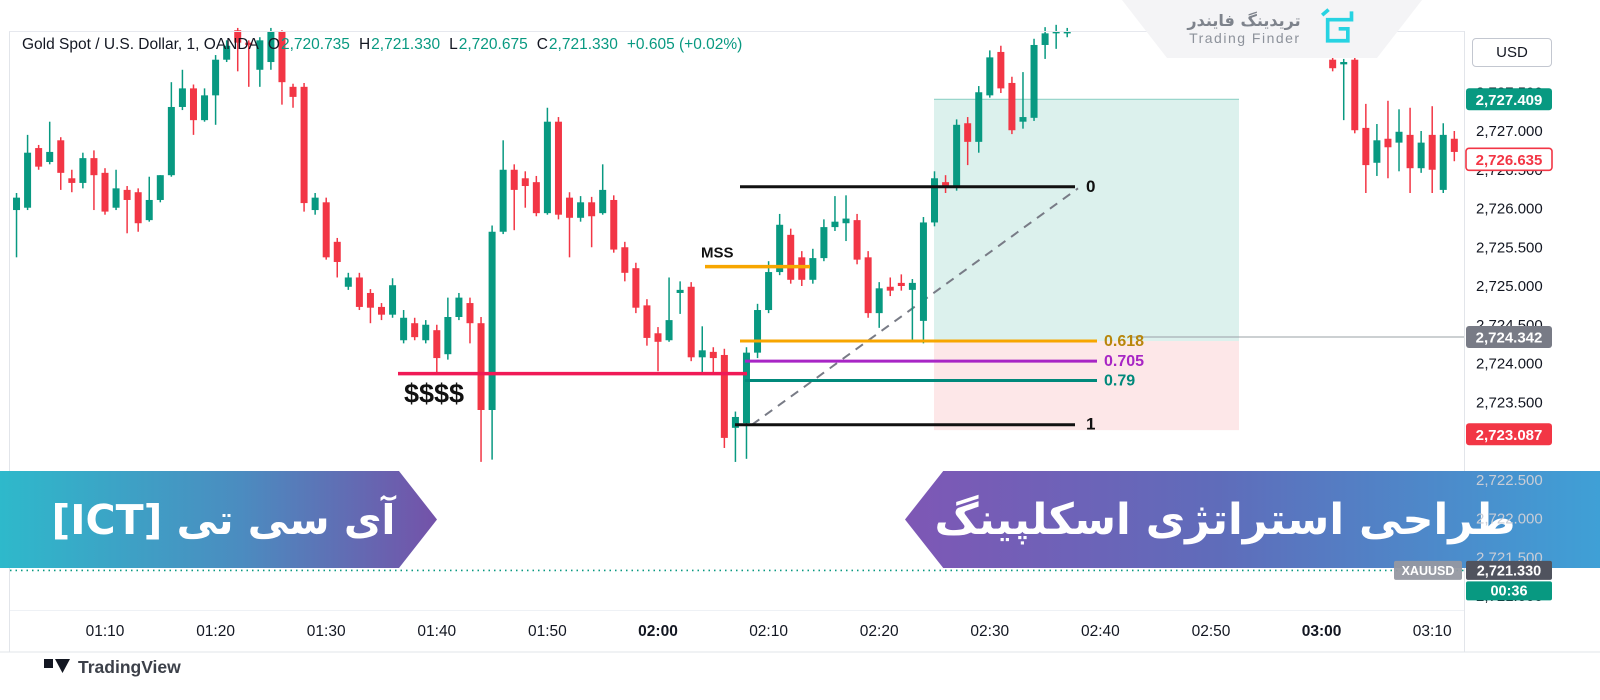  Describe the element at coordinates (57, 667) in the screenshot. I see `tradingview-logo-icon` at that location.